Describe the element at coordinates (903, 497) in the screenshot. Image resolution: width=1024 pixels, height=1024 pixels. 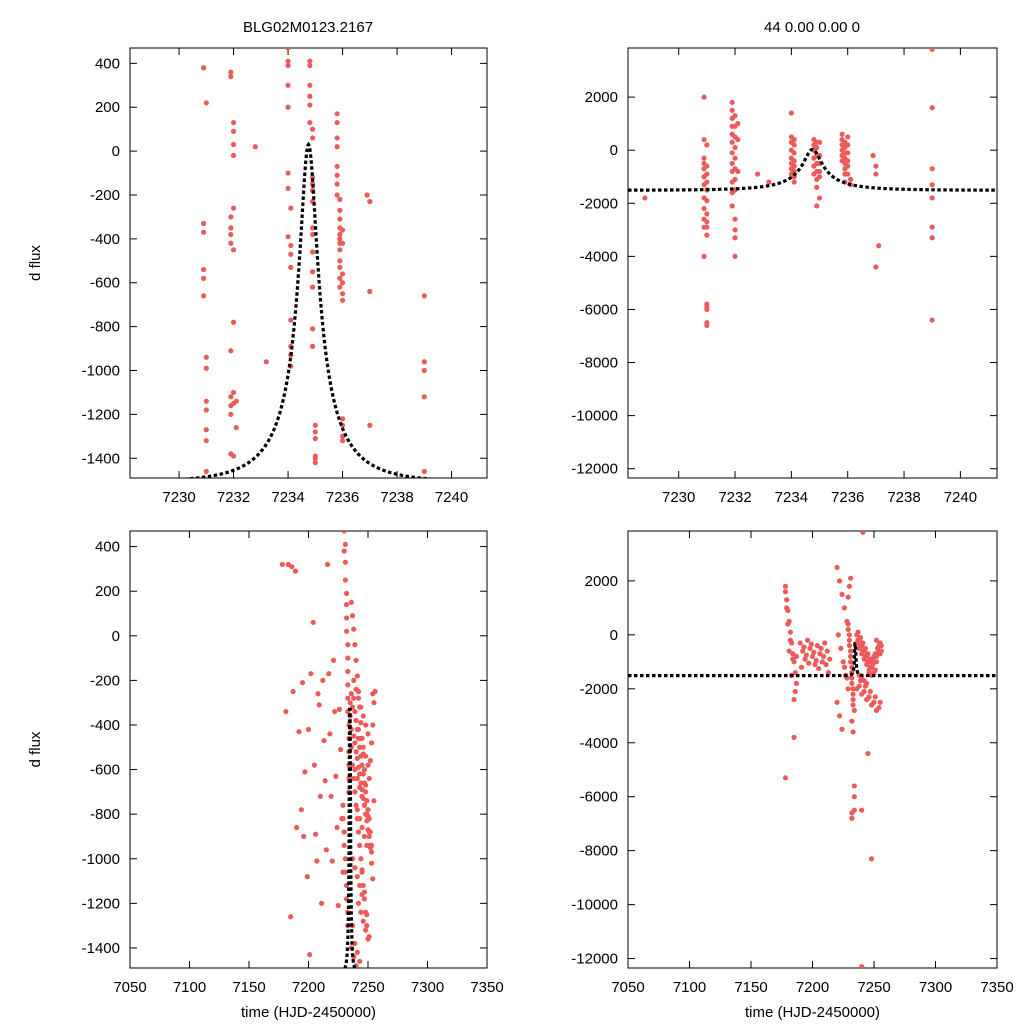
I see `x-tick-label: 7238` at that location.